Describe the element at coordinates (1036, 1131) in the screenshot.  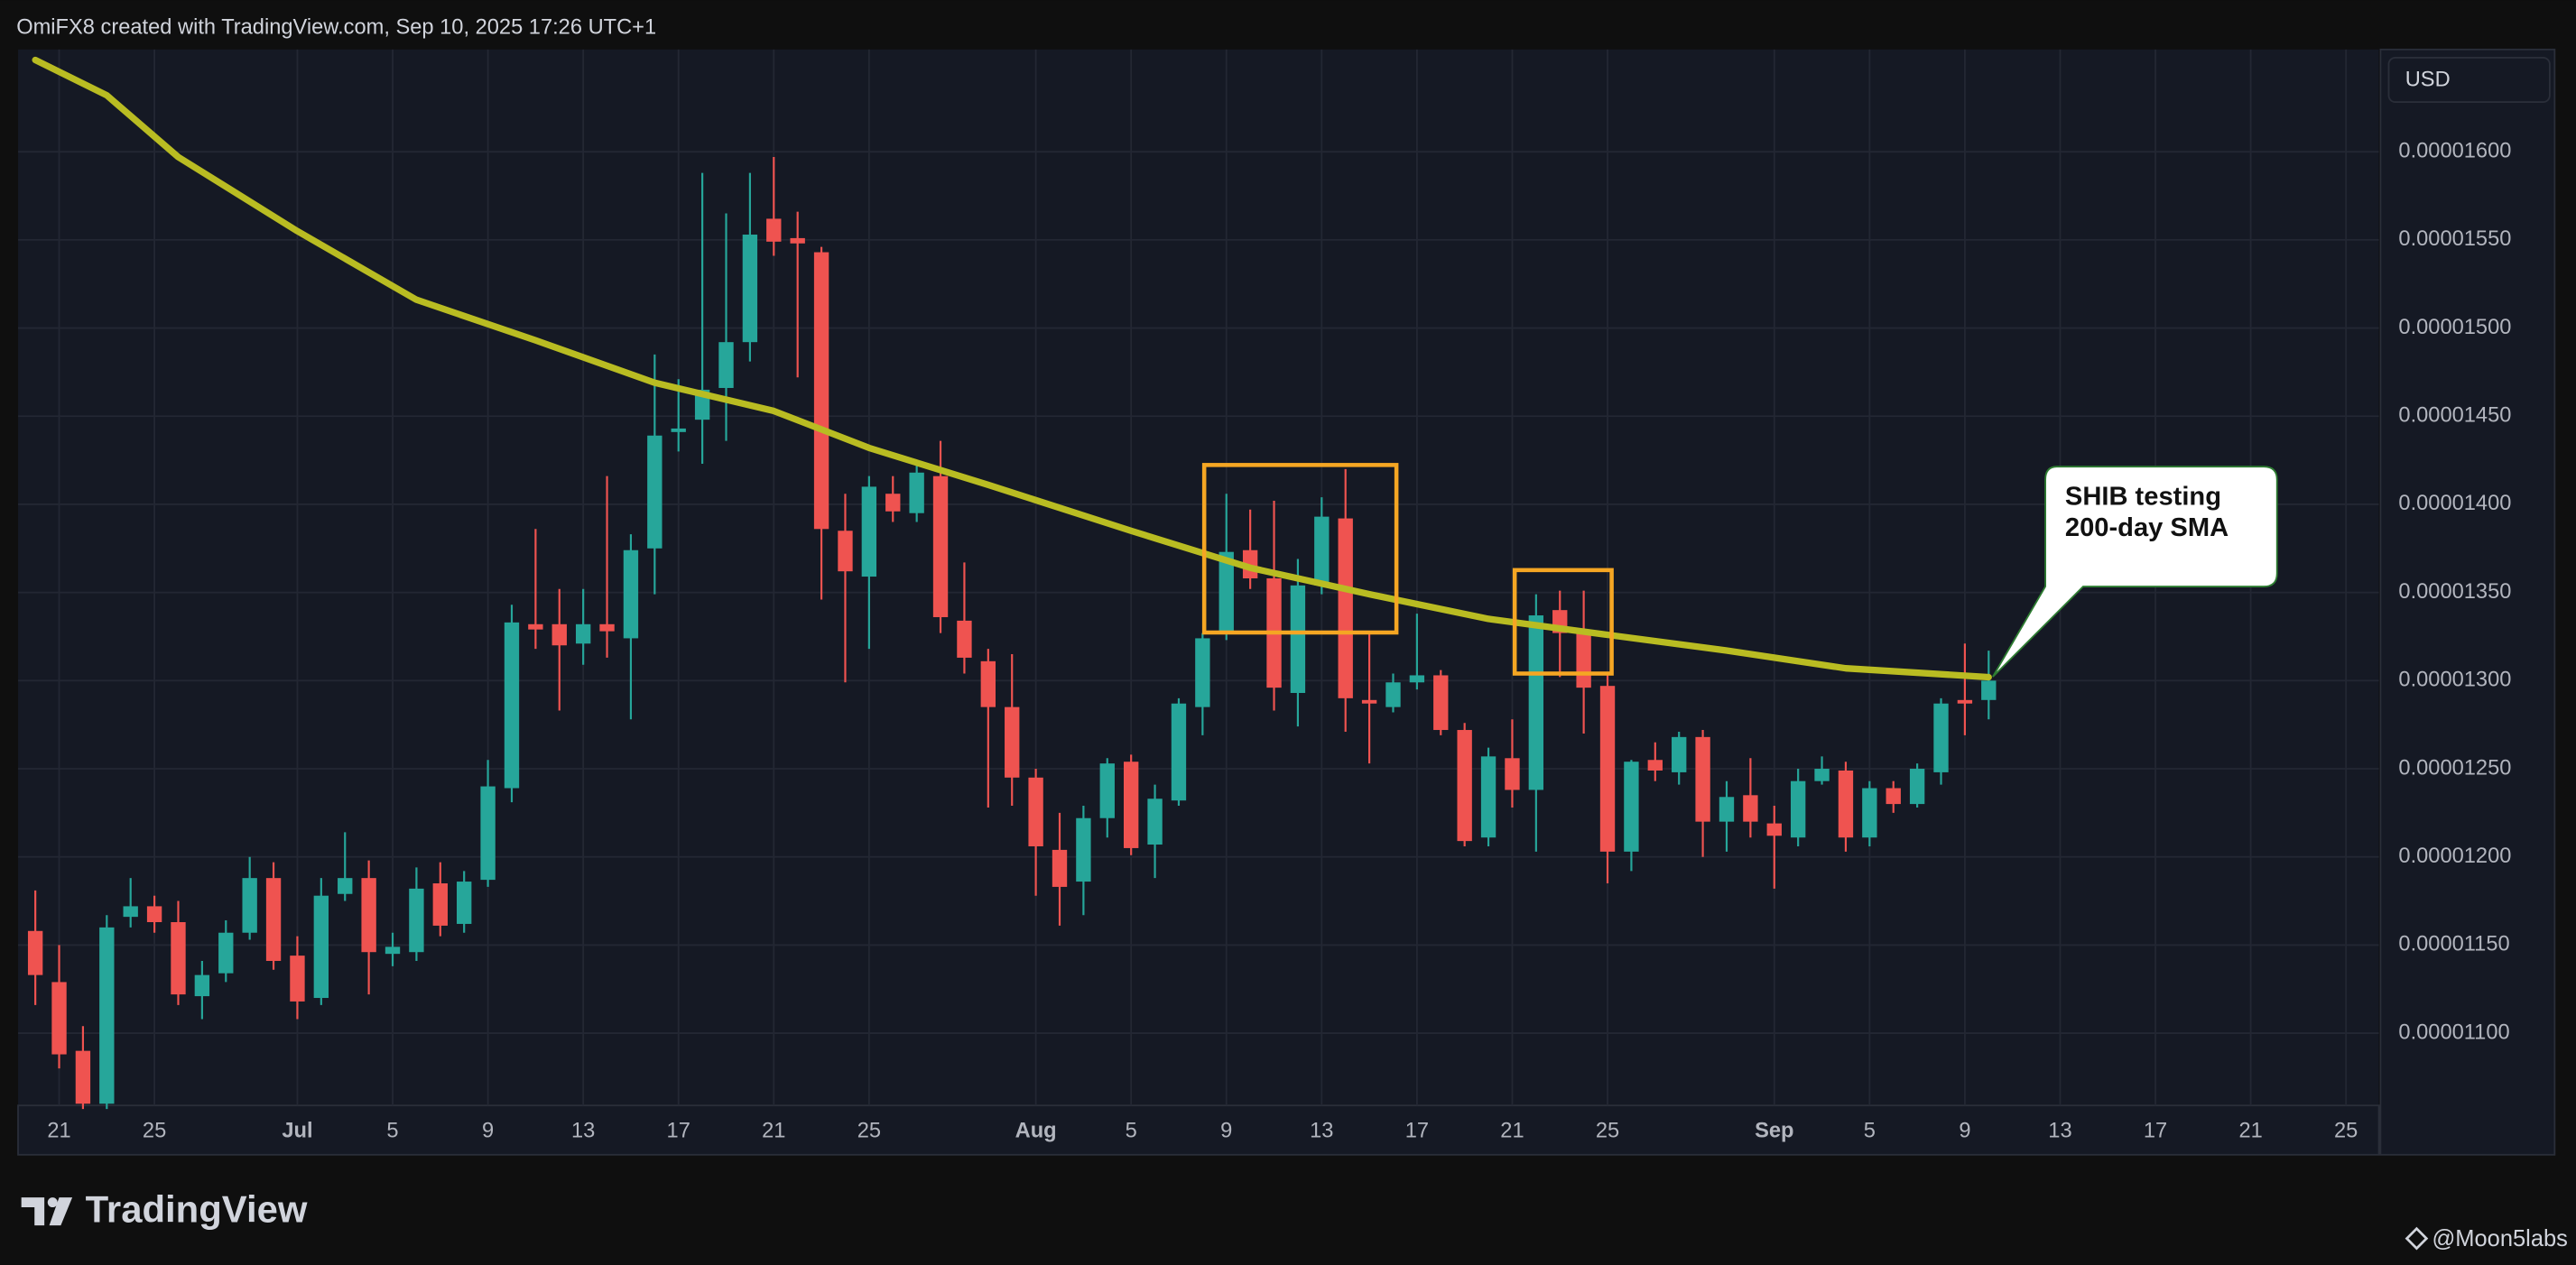
I see `x-tick-label: Aug` at that location.